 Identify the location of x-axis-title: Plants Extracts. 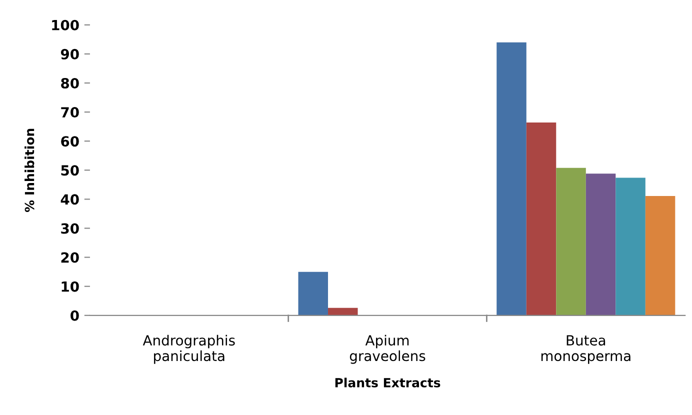
(387, 383).